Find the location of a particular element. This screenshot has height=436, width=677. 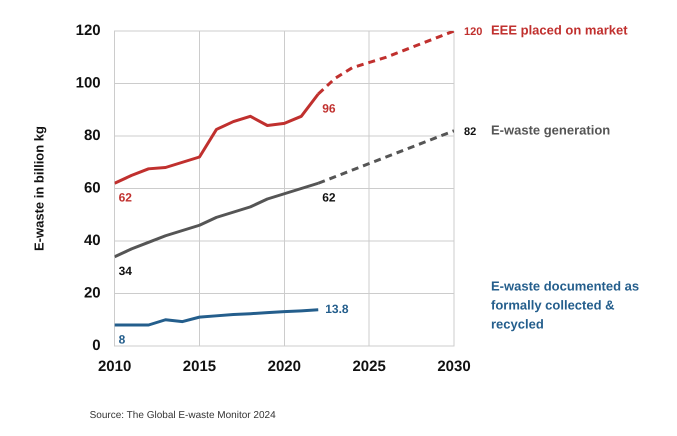

annotation: 96 is located at coordinates (329, 108).